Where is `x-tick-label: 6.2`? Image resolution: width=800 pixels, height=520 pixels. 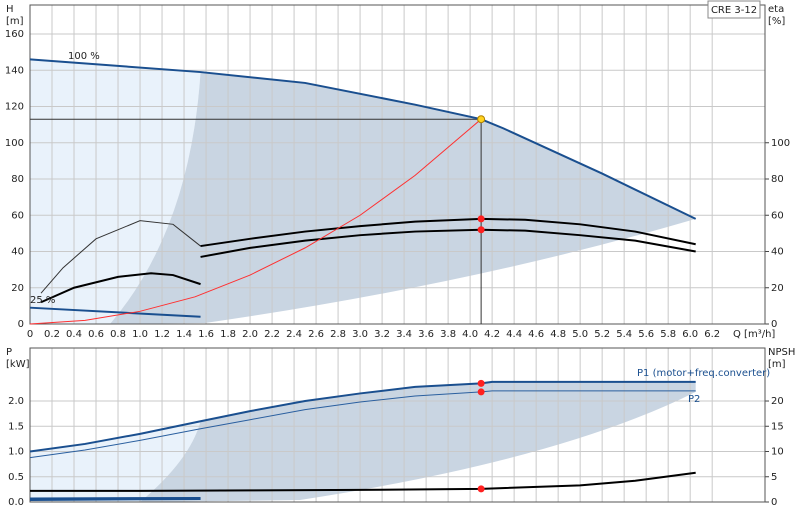 x-tick-label: 6.2 is located at coordinates (712, 334).